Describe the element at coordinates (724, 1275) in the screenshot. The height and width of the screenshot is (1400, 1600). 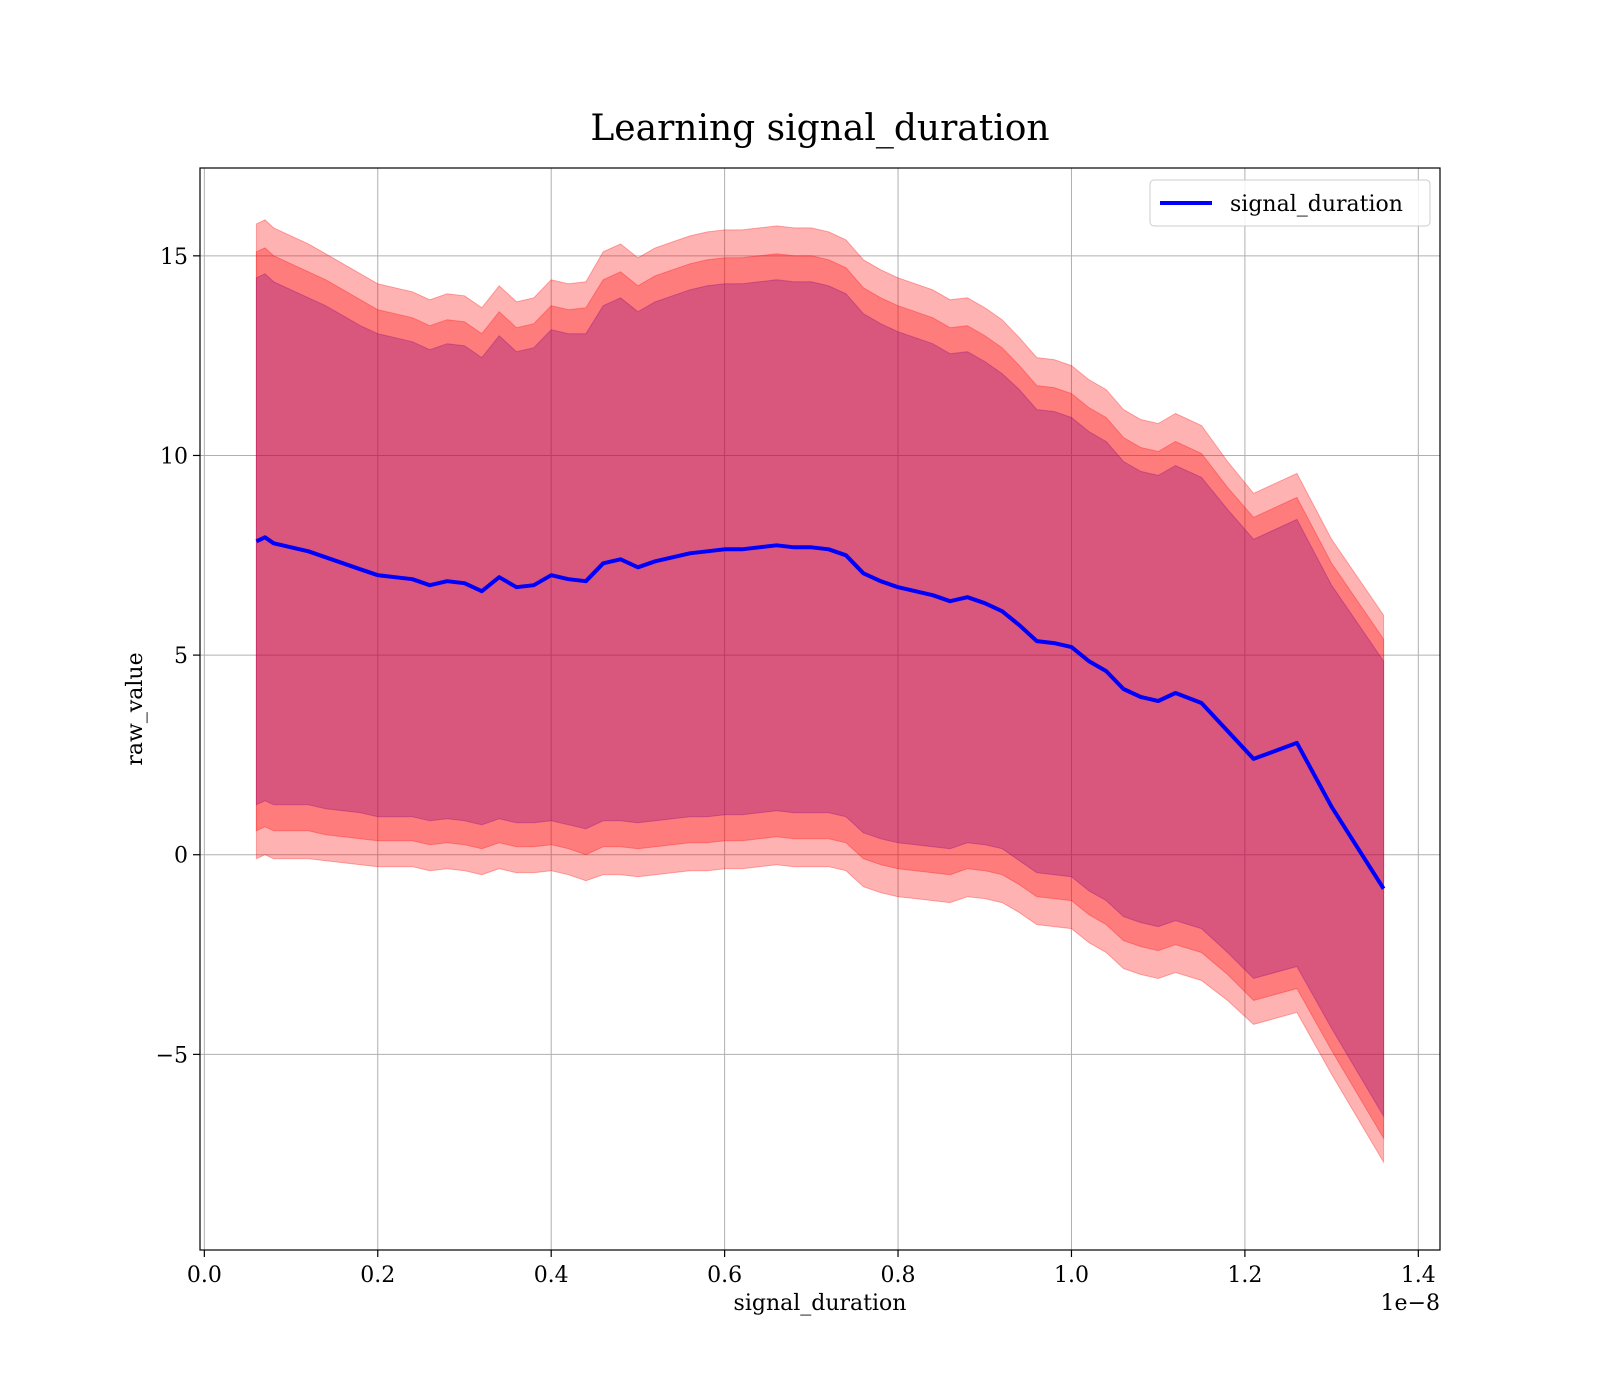
I see `x-tick-label: 0.6` at that location.